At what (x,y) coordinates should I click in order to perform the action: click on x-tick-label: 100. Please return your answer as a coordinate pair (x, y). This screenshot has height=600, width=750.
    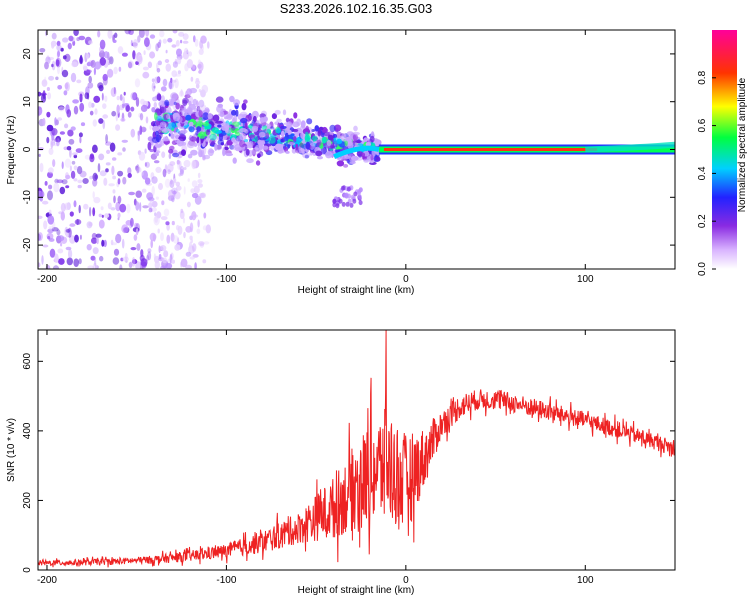
    Looking at the image, I should click on (585, 279).